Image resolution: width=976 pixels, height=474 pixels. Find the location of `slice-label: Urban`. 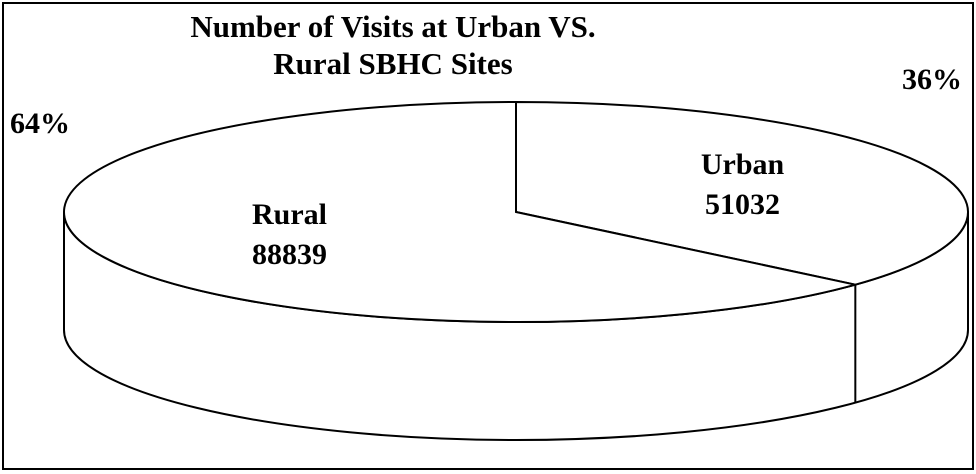

slice-label: Urban is located at coordinates (743, 164).